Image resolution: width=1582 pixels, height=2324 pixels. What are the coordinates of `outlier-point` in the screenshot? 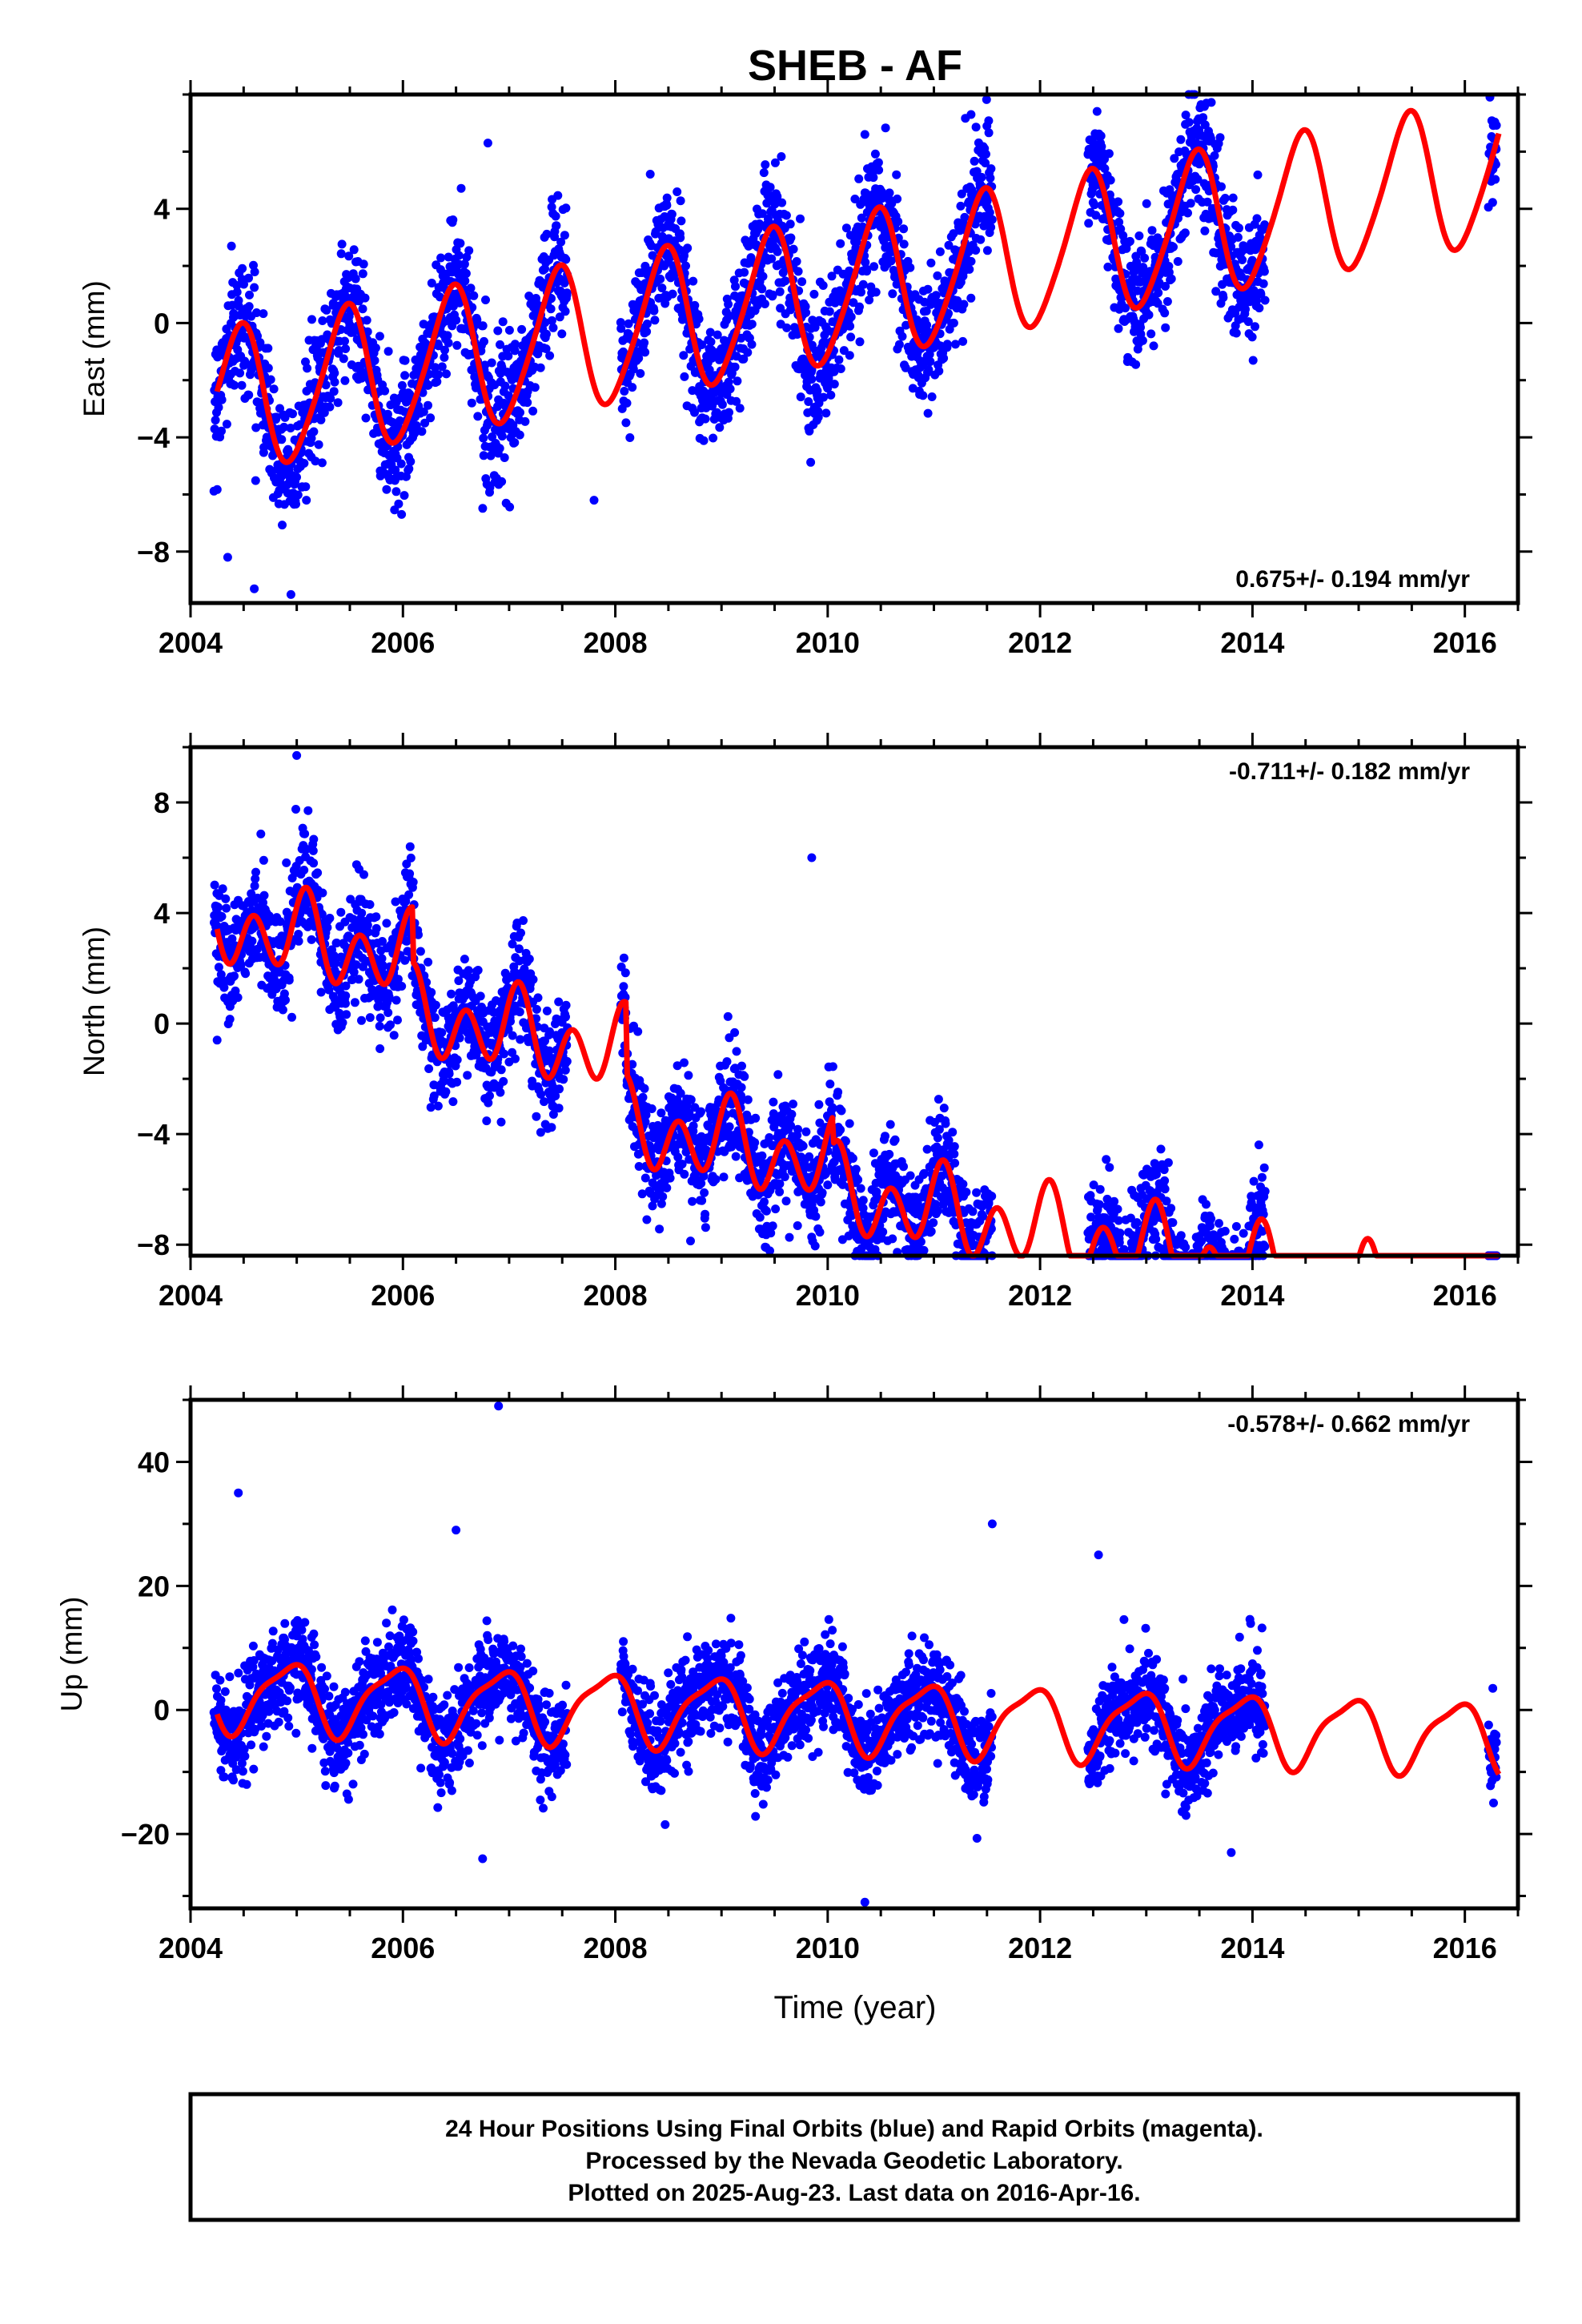 It's located at (594, 500).